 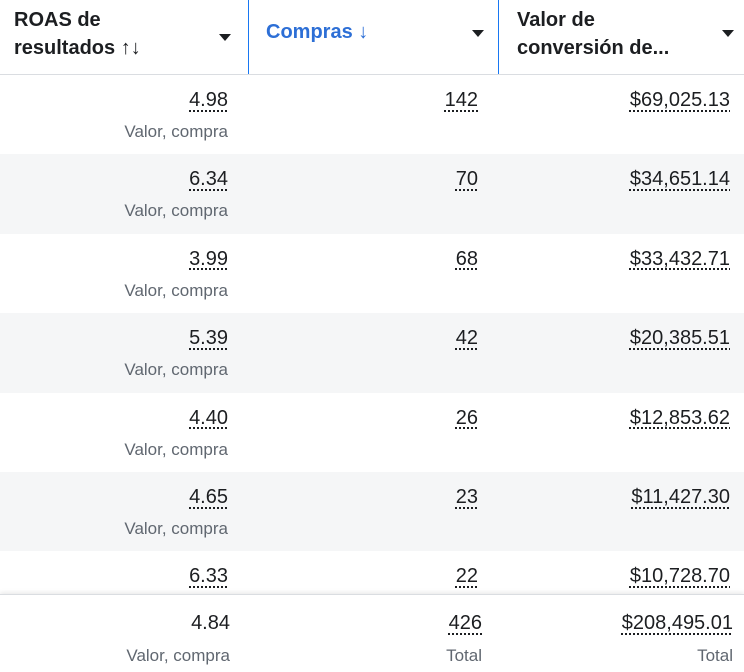 I want to click on column-header: Valor de, so click(x=556, y=20).